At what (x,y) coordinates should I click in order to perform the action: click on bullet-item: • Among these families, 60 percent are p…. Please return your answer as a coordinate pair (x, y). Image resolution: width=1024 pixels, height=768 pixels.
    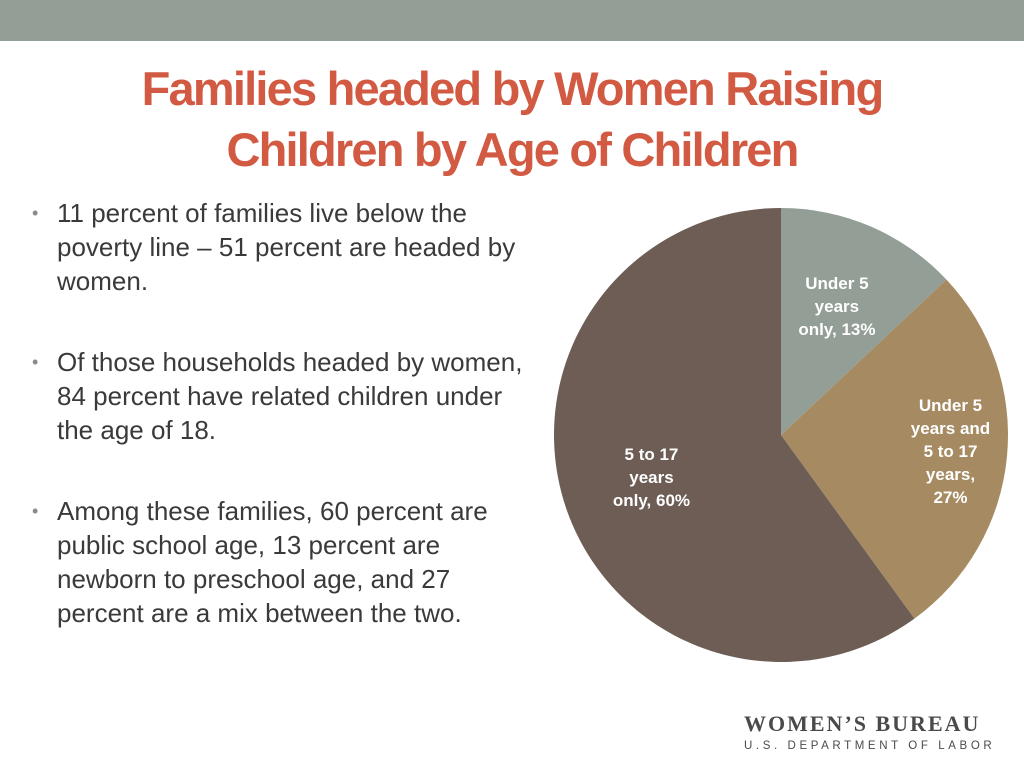
    Looking at the image, I should click on (287, 562).